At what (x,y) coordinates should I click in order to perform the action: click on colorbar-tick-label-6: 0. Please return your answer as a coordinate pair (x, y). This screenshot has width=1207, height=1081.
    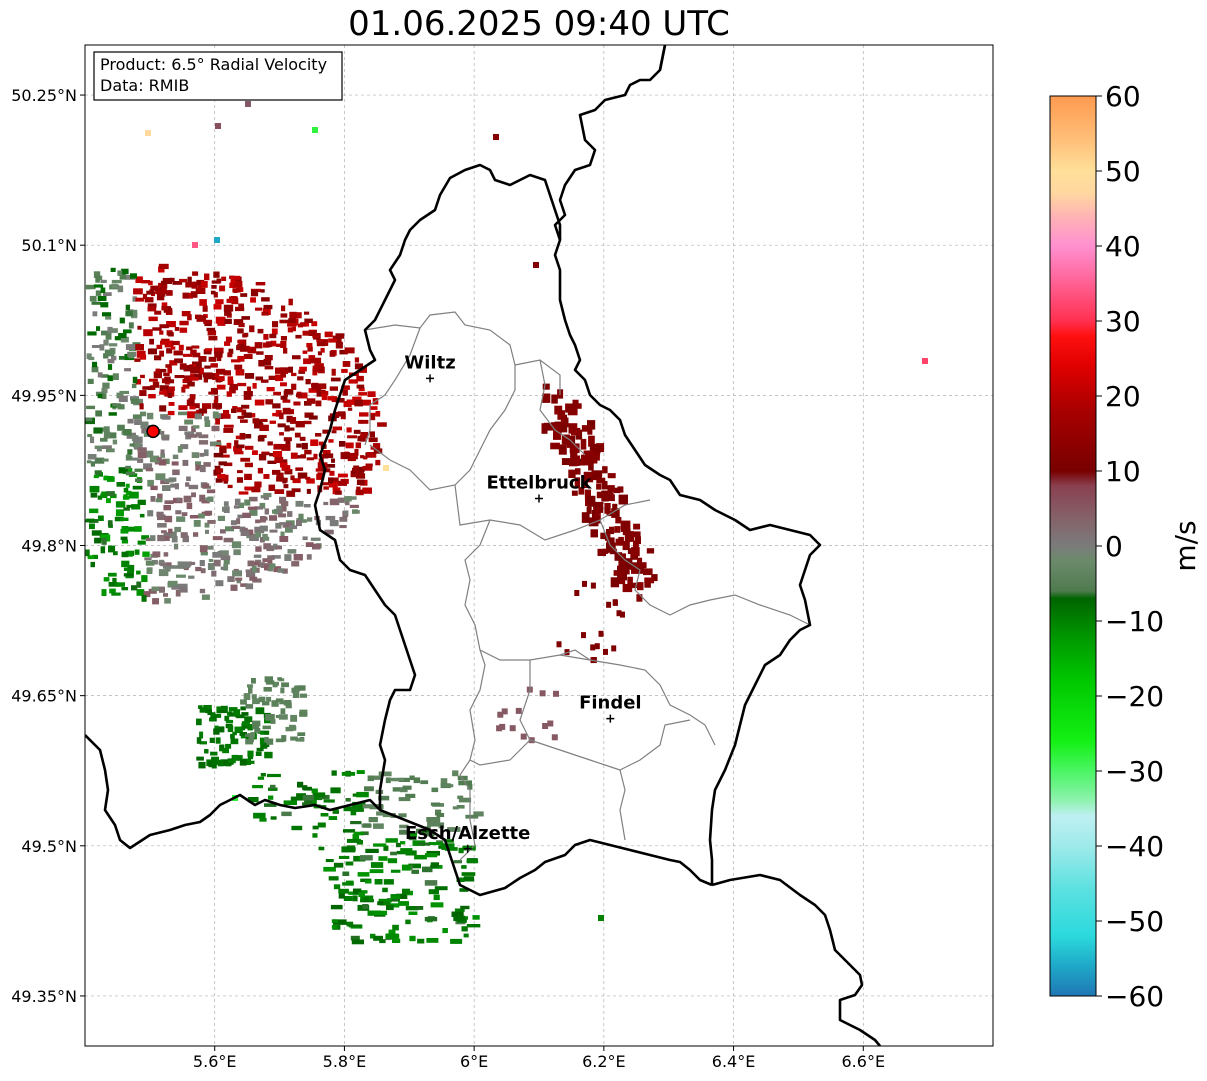
    Looking at the image, I should click on (1114, 546).